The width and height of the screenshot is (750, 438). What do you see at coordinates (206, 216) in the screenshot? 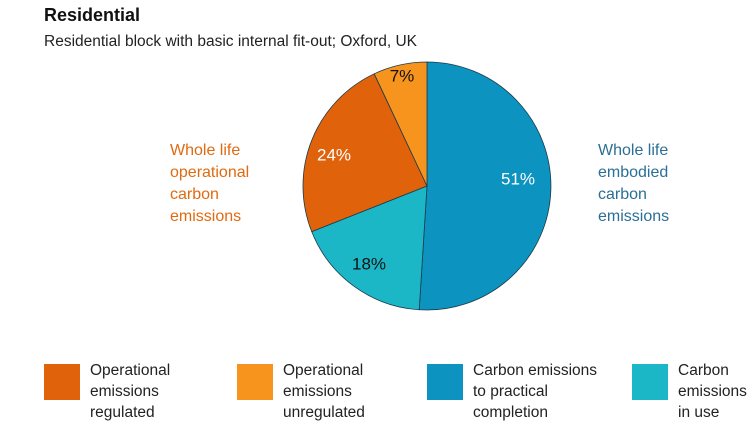
I see `operational-label-line: emissions` at bounding box center [206, 216].